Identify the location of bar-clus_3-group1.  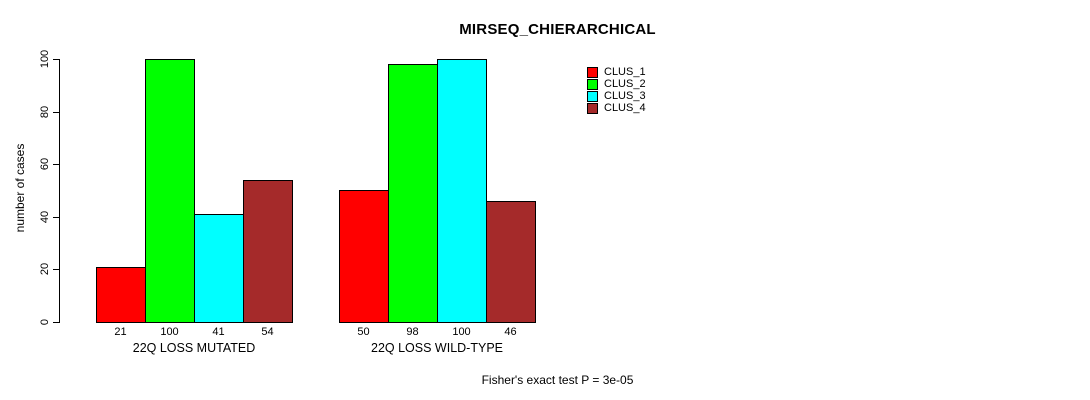
(219, 268).